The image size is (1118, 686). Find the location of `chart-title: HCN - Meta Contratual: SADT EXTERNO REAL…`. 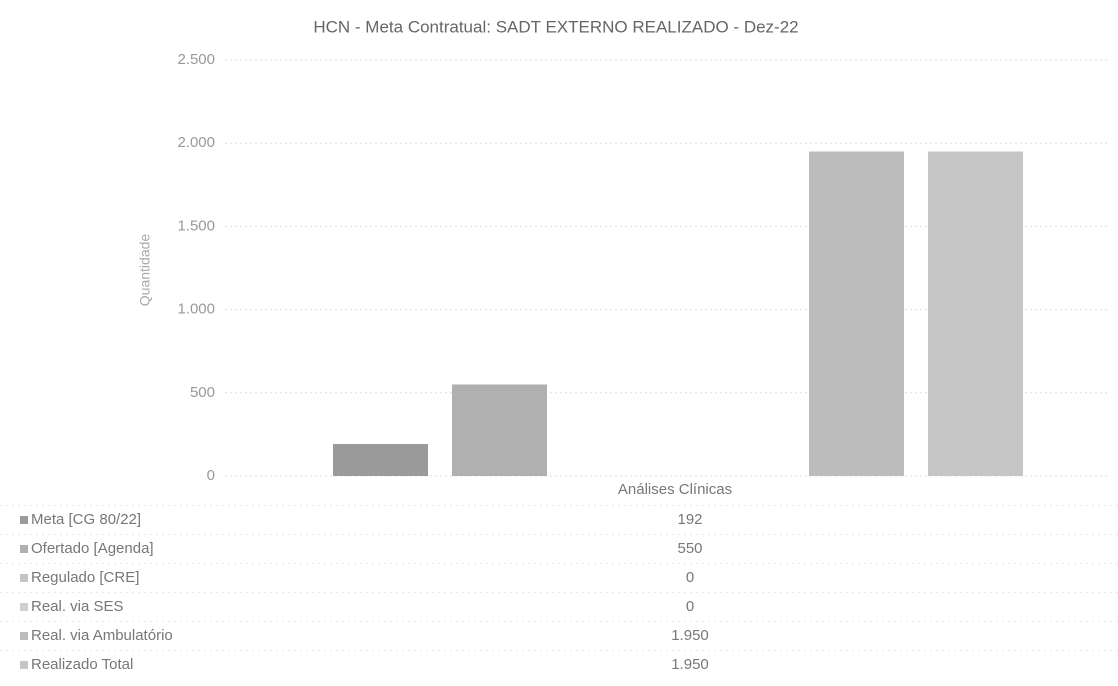

chart-title: HCN - Meta Contratual: SADT EXTERNO REAL… is located at coordinates (555, 26).